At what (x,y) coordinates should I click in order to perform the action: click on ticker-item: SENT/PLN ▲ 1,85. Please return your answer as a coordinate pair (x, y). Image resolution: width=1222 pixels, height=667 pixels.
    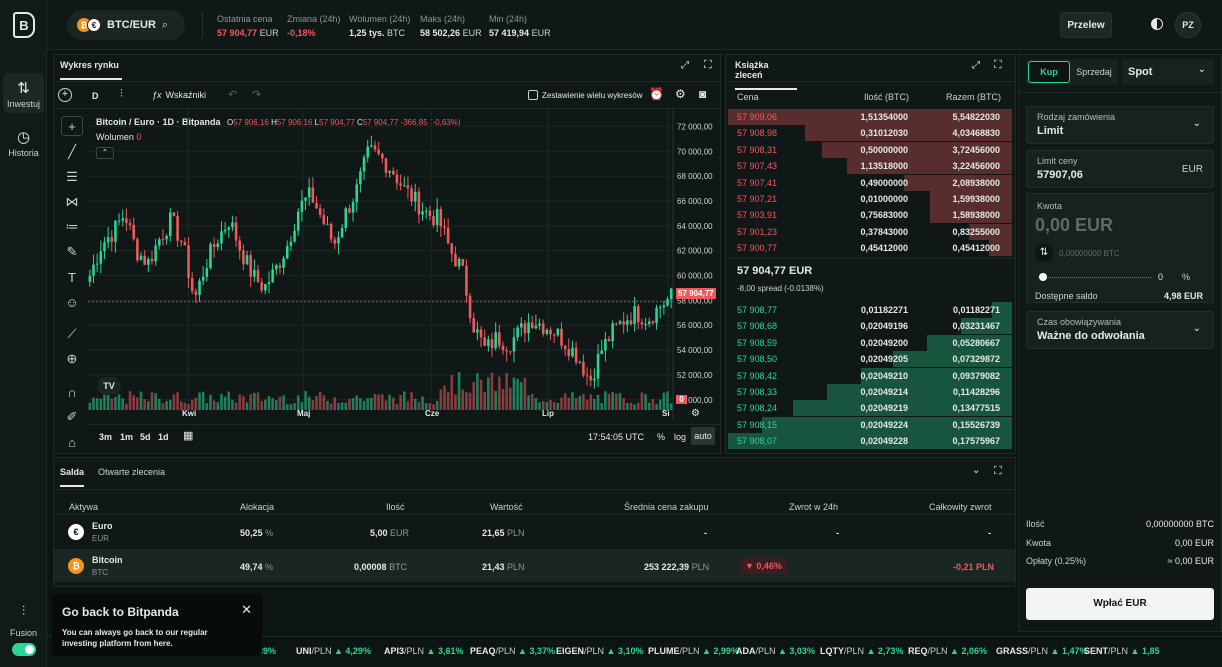
    Looking at the image, I should click on (1122, 651).